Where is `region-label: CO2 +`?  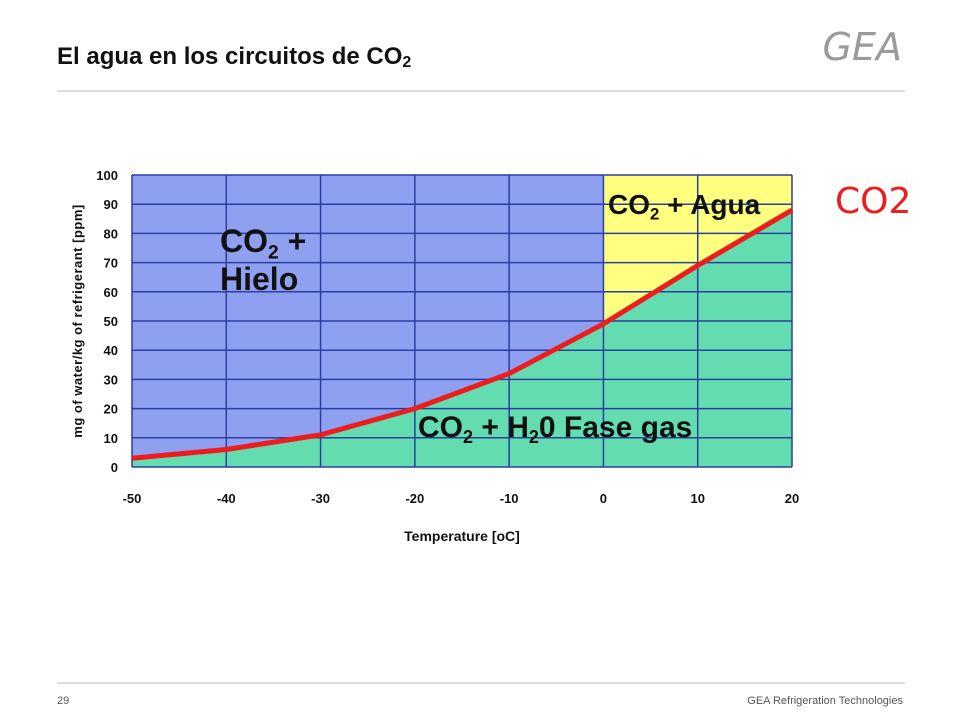
region-label: CO2 + is located at coordinates (263, 243).